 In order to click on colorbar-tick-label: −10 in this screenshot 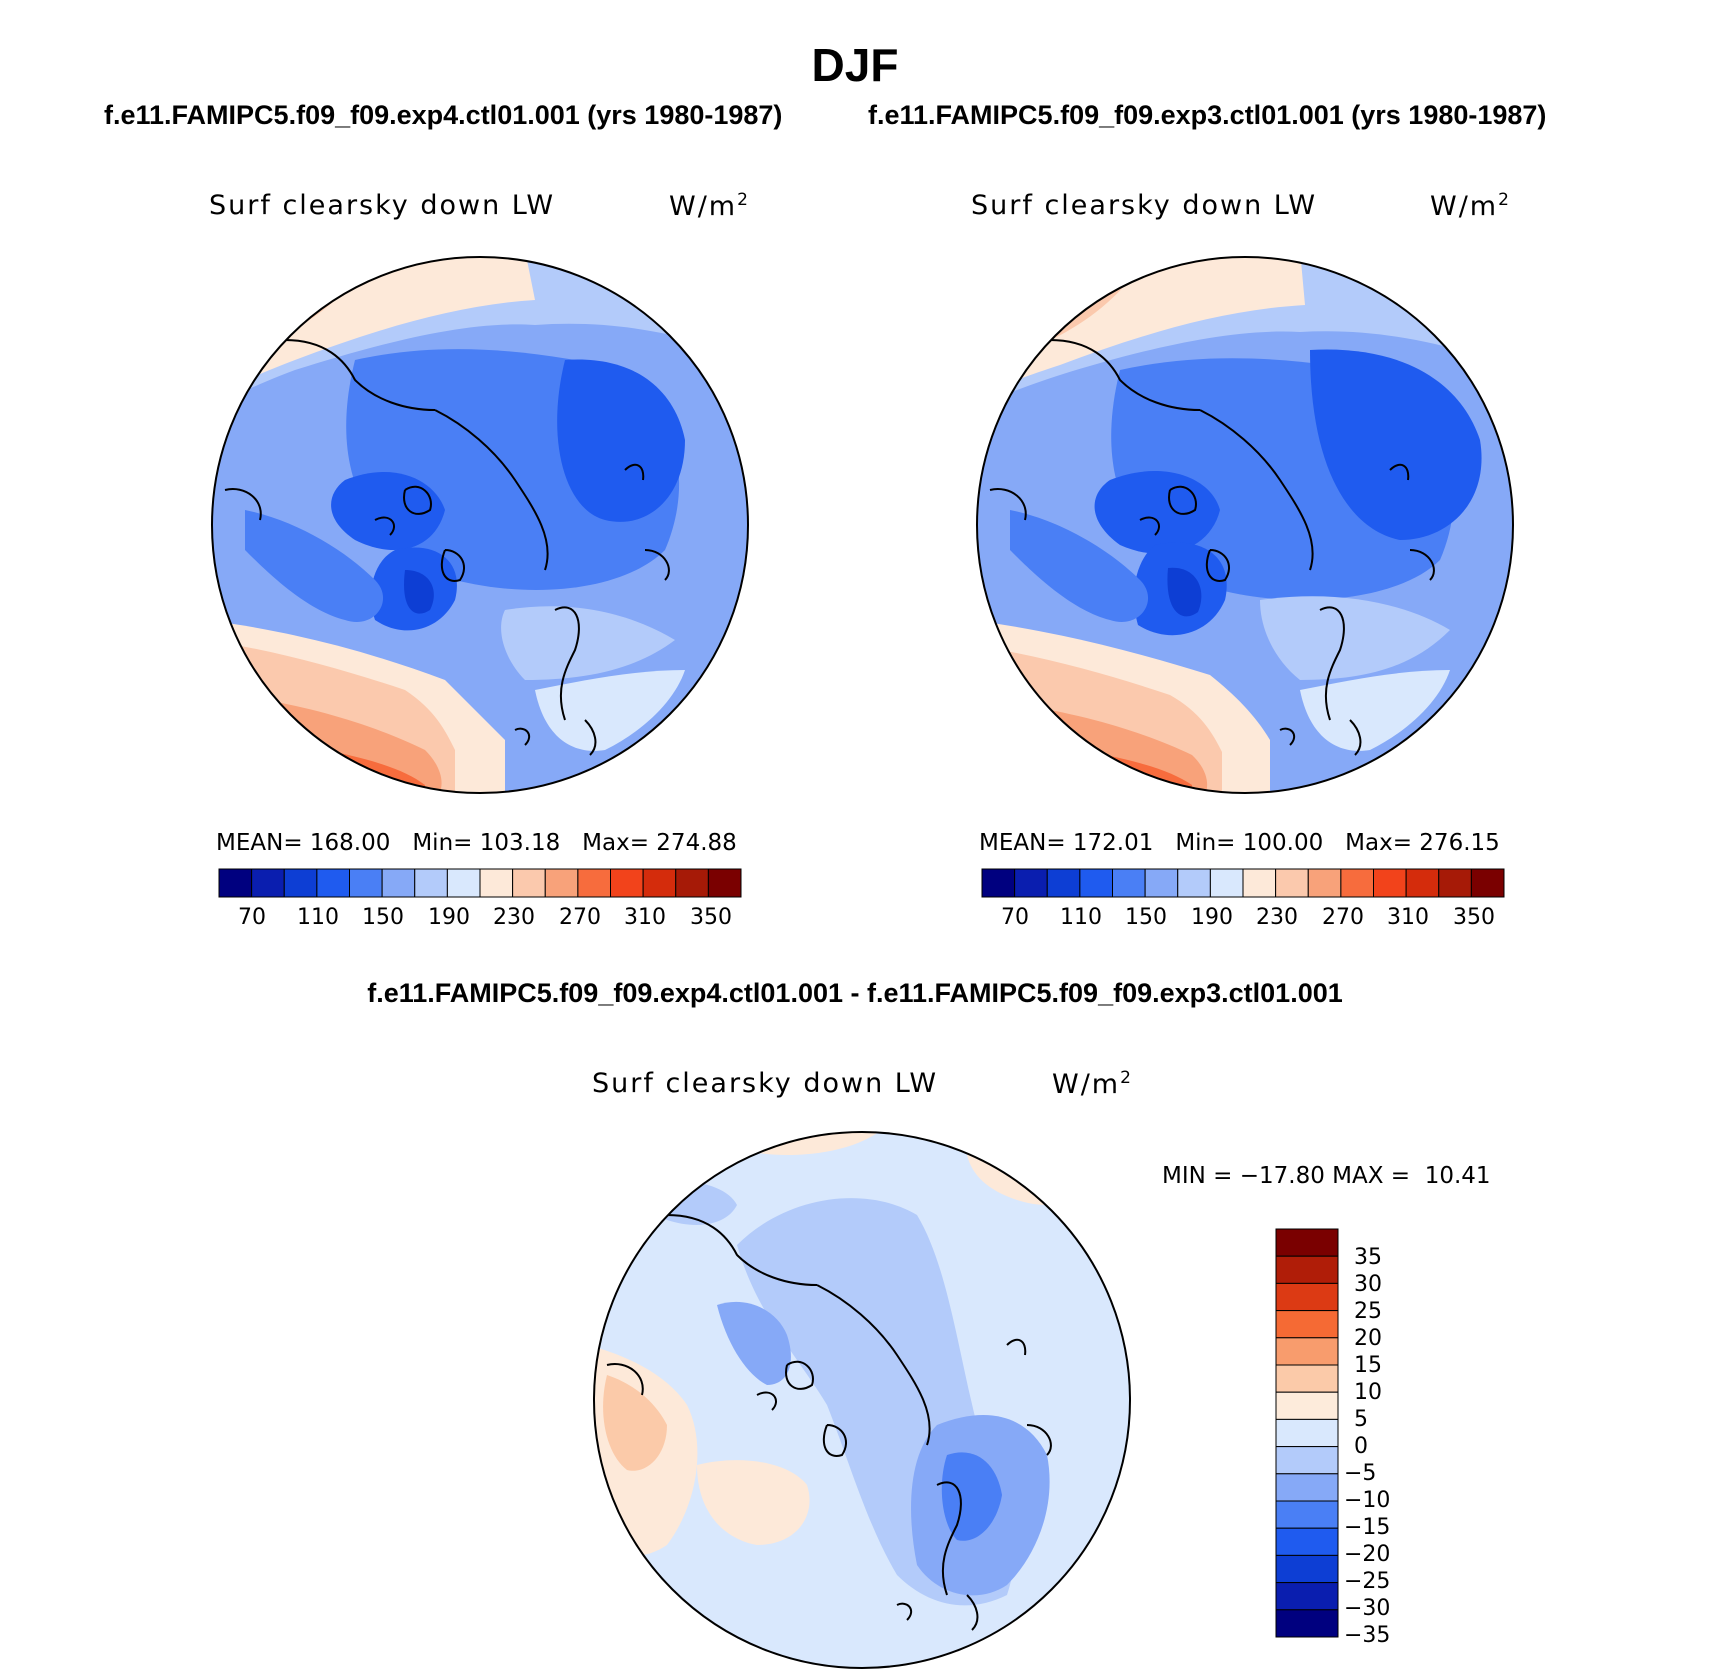, I will do `click(1367, 1500)`.